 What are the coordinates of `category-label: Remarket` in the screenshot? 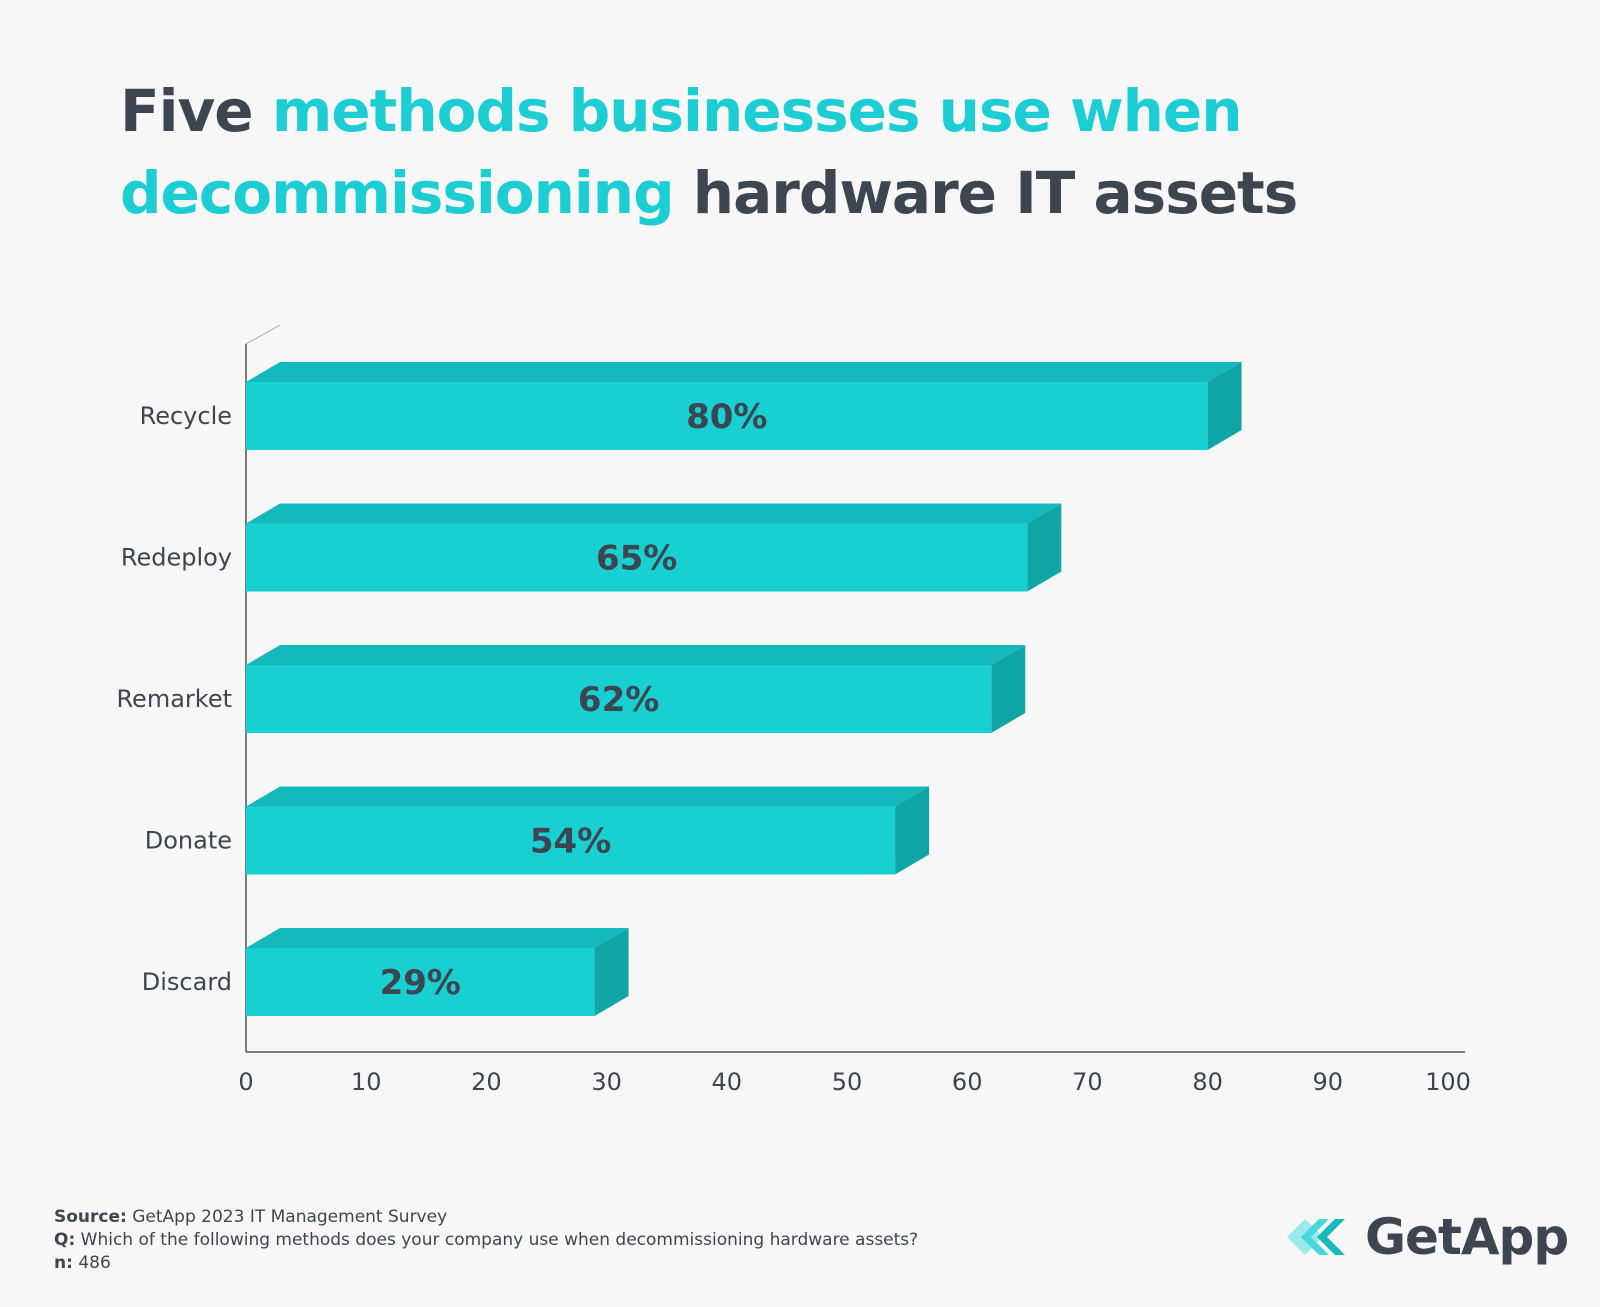 It's located at (174, 699).